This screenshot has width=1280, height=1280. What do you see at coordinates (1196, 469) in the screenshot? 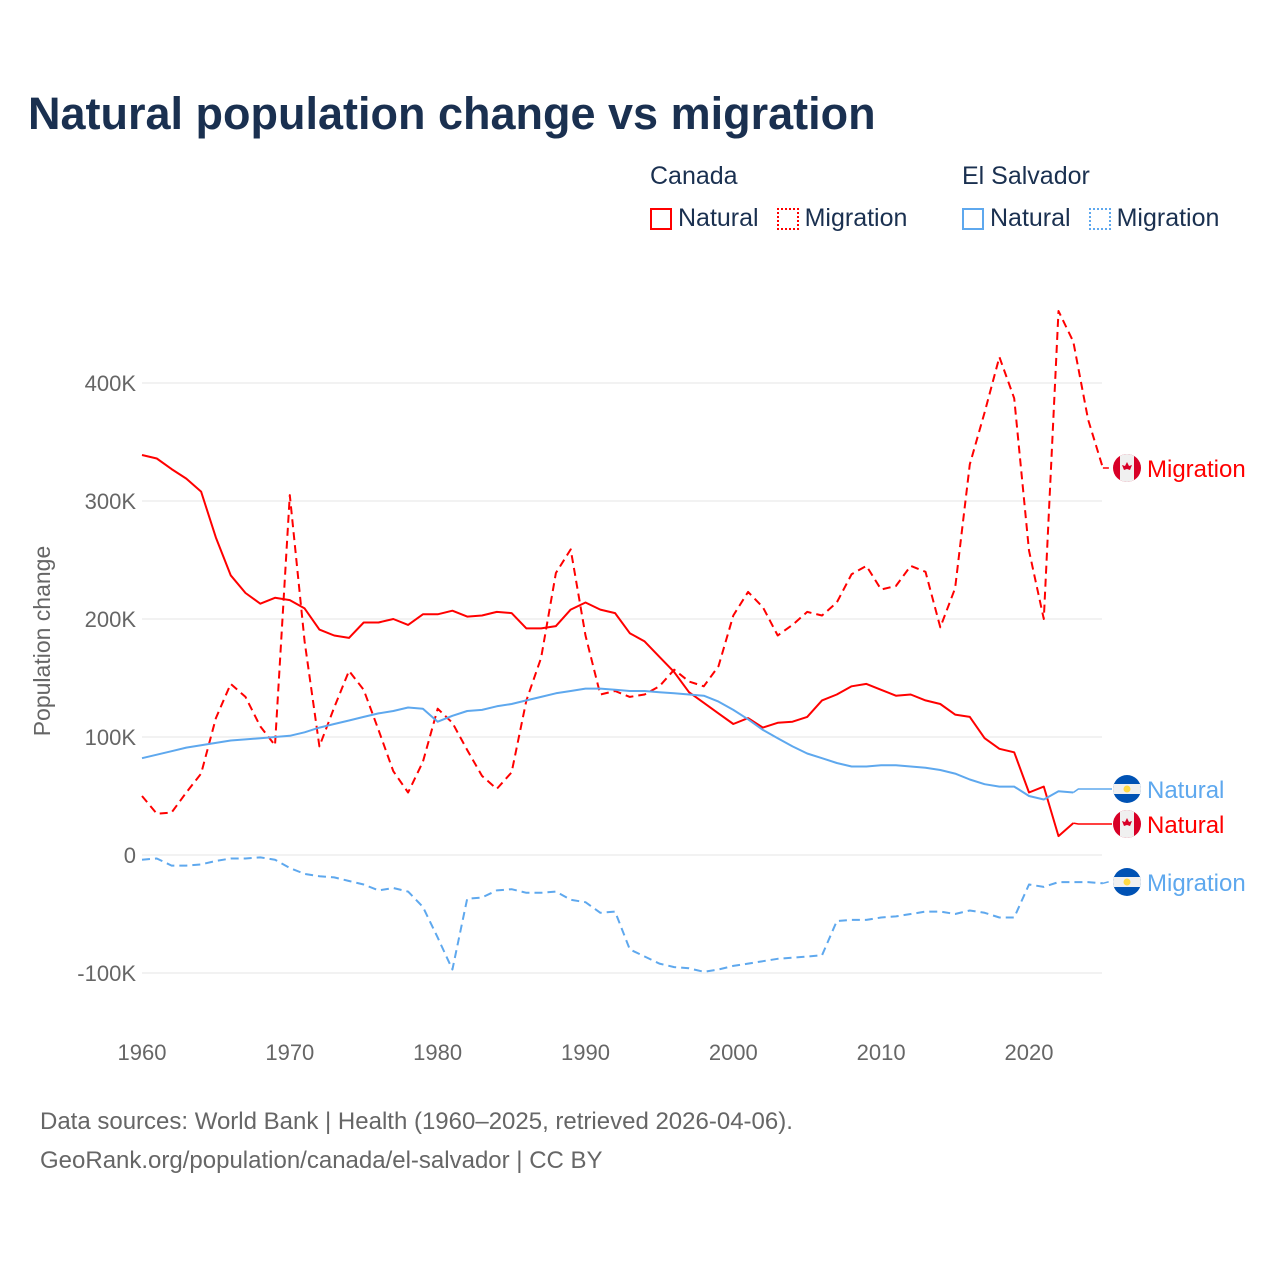
I see `end-label-canada-migration: Migration` at bounding box center [1196, 469].